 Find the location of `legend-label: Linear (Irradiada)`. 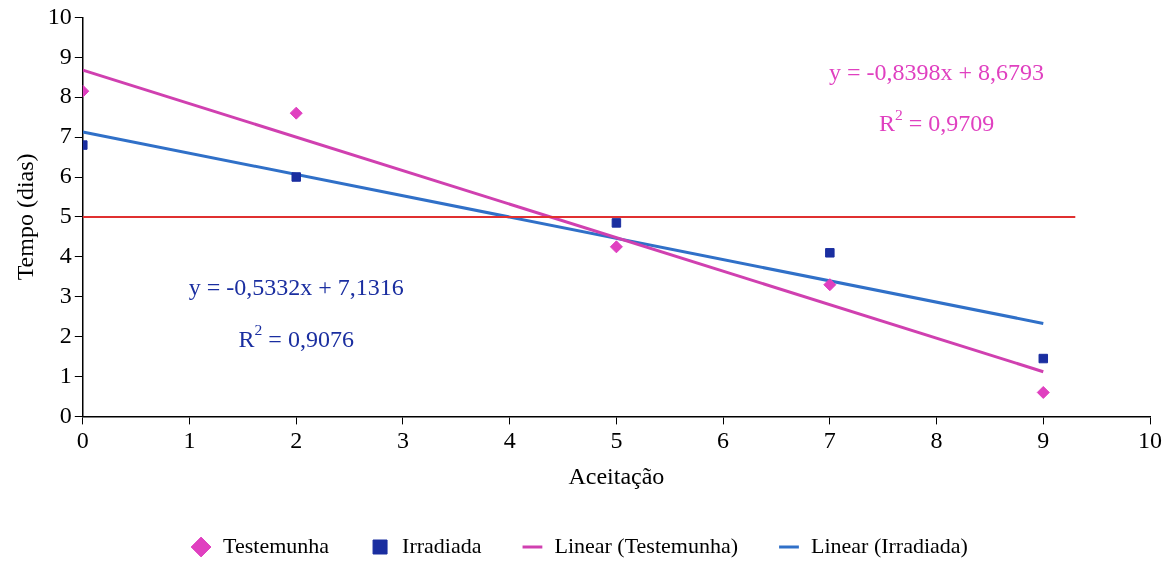

legend-label: Linear (Irradiada) is located at coordinates (889, 545).